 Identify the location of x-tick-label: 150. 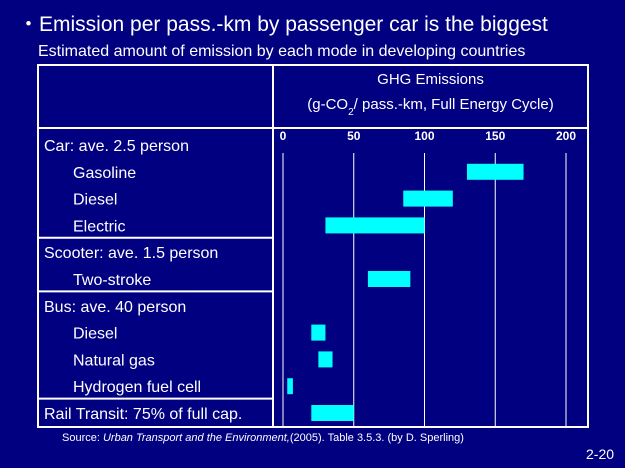
(495, 136).